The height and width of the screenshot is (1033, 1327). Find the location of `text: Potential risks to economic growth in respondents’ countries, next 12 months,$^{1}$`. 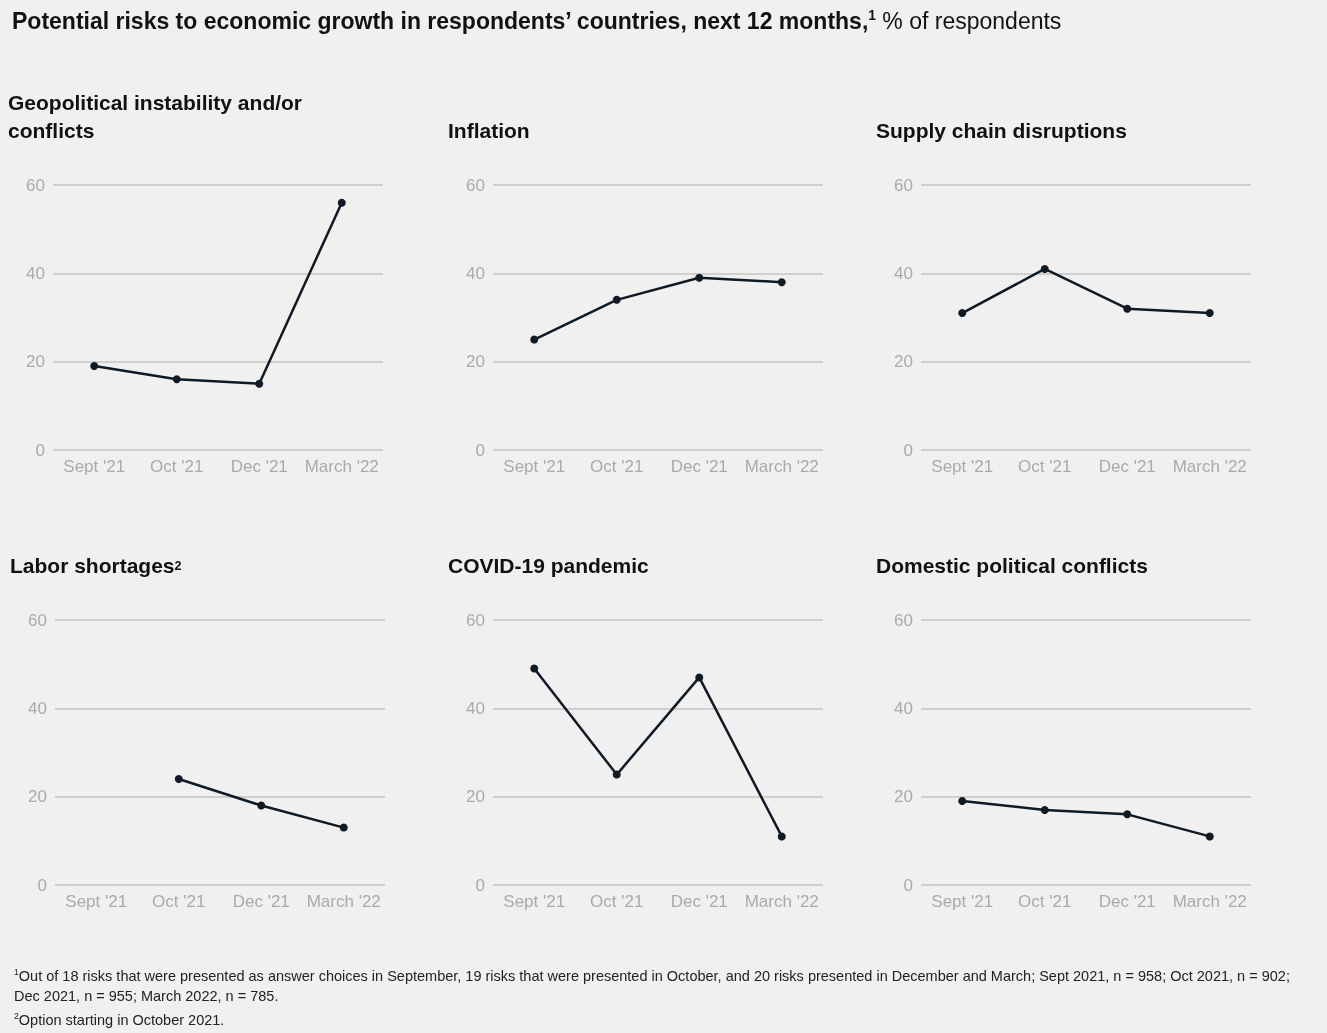

text: Potential risks to economic growth in respondents’ countries, next 12 months,$^{1}$ is located at coordinates (444, 21).